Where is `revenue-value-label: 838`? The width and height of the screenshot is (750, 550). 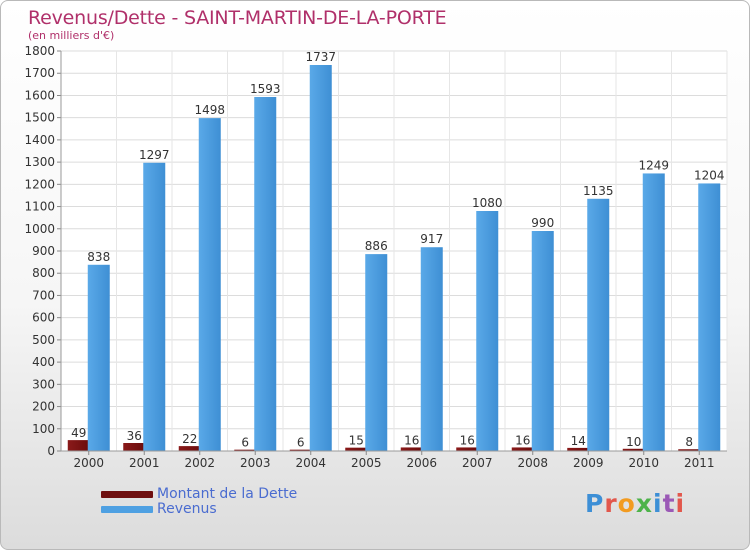
revenue-value-label: 838 is located at coordinates (98, 257).